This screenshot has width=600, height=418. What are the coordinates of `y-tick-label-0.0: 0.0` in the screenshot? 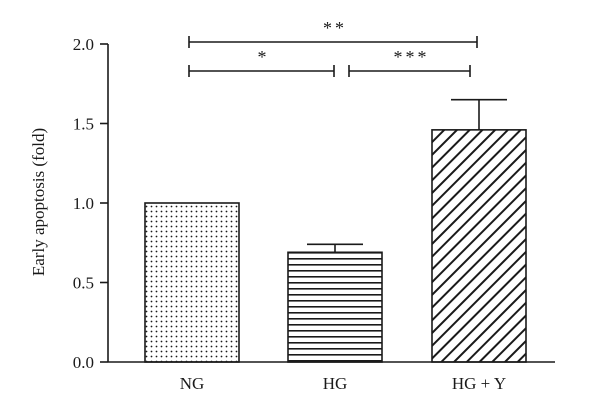 It's located at (83, 362).